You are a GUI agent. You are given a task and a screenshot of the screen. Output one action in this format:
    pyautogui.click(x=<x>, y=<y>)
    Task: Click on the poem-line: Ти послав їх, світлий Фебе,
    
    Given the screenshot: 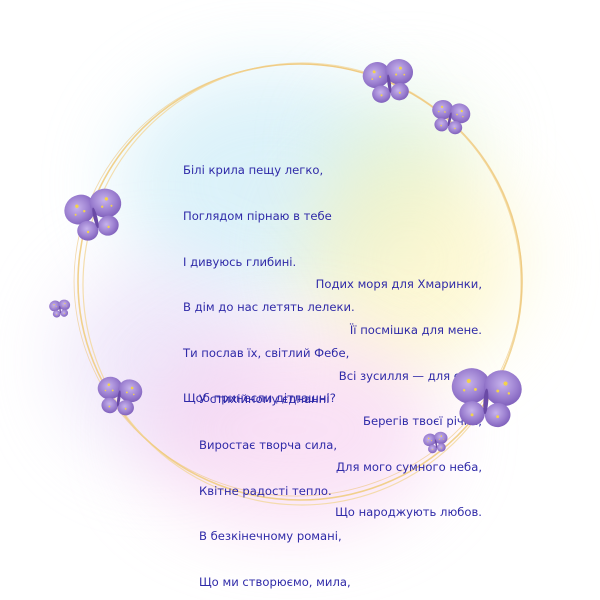 What is the action you would take?
    pyautogui.click(x=266, y=352)
    